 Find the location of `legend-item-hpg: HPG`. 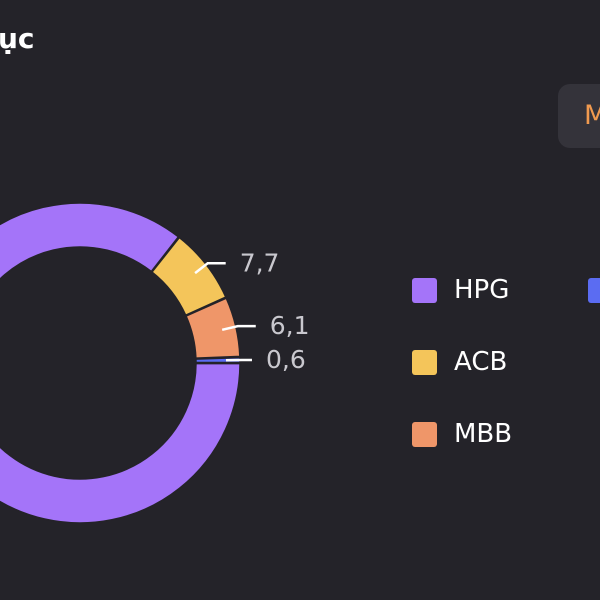

legend-item-hpg: HPG is located at coordinates (460, 290).